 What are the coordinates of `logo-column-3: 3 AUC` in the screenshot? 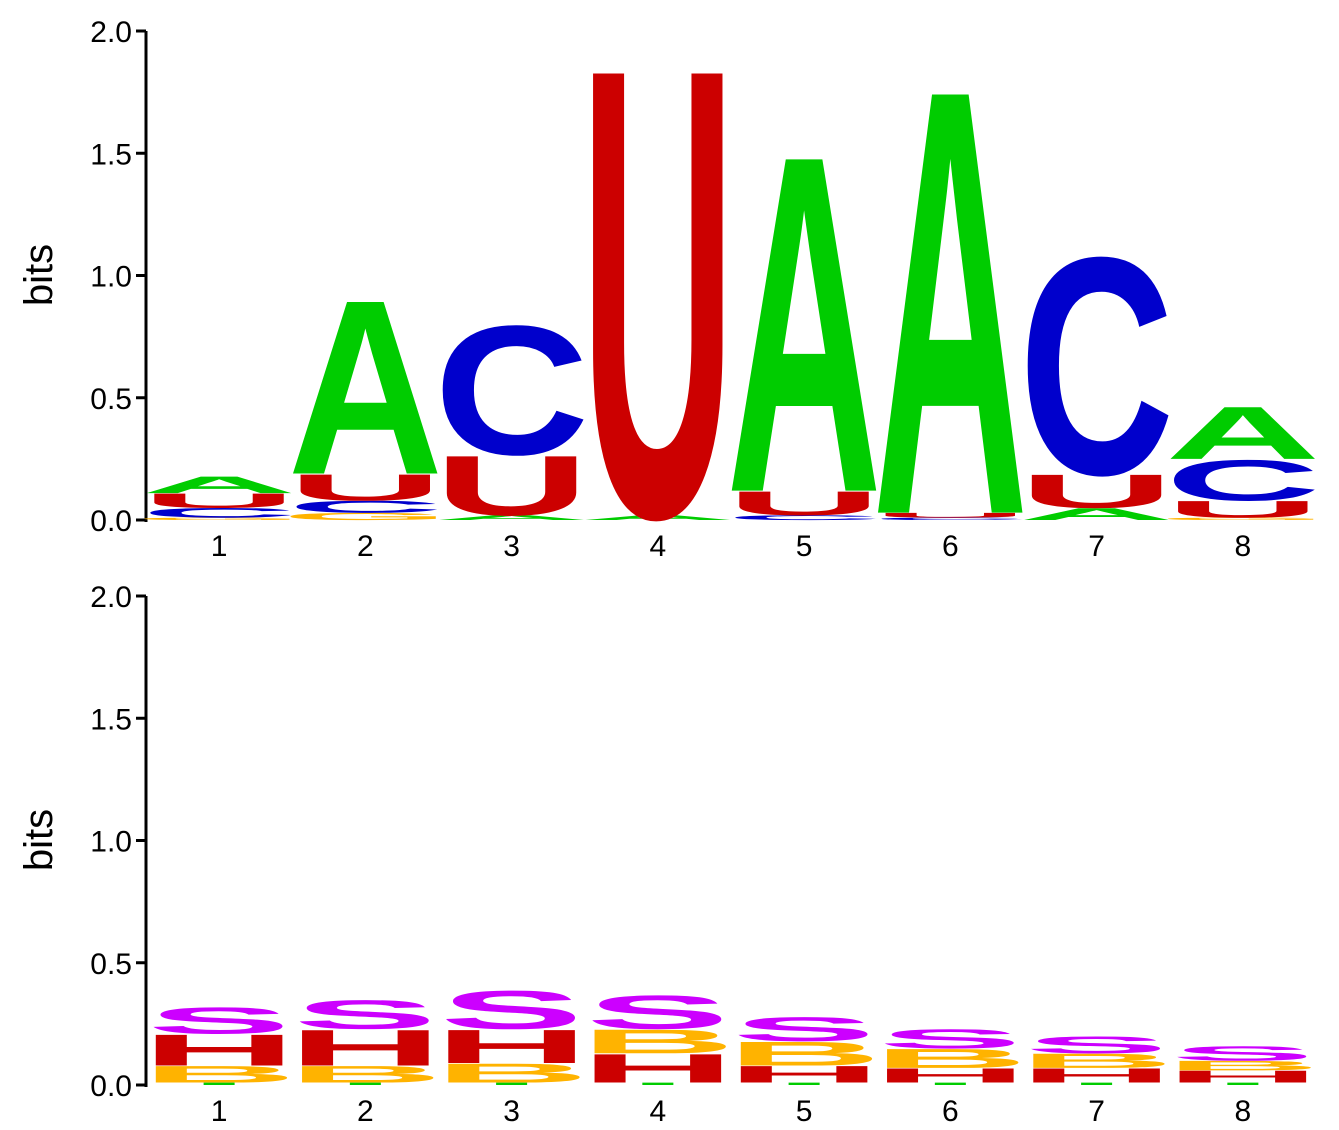 It's located at (511, 425).